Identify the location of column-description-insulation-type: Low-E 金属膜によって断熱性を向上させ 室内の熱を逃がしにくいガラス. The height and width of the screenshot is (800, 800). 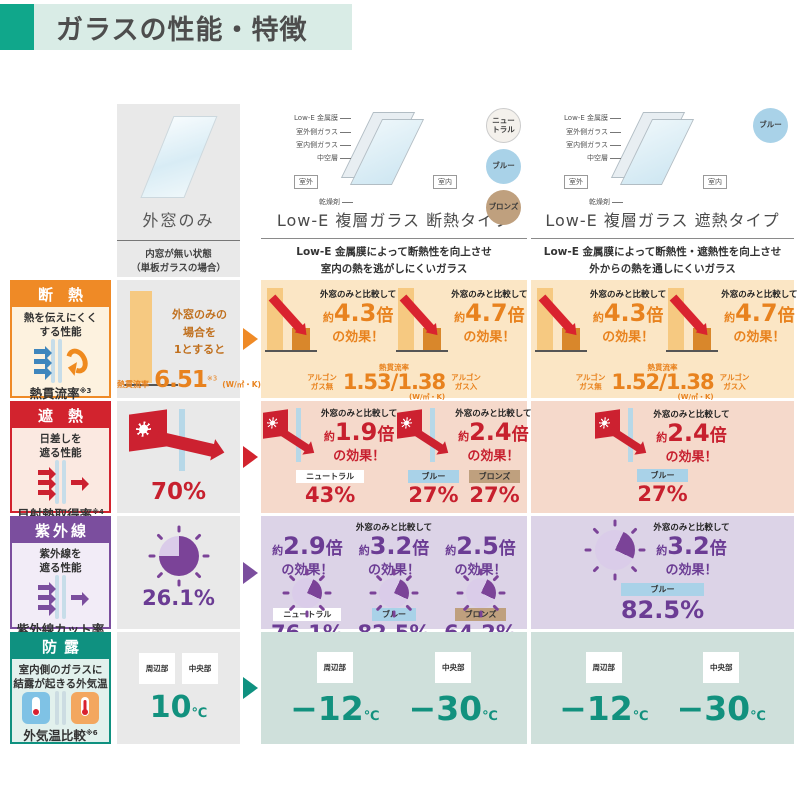
(394, 260).